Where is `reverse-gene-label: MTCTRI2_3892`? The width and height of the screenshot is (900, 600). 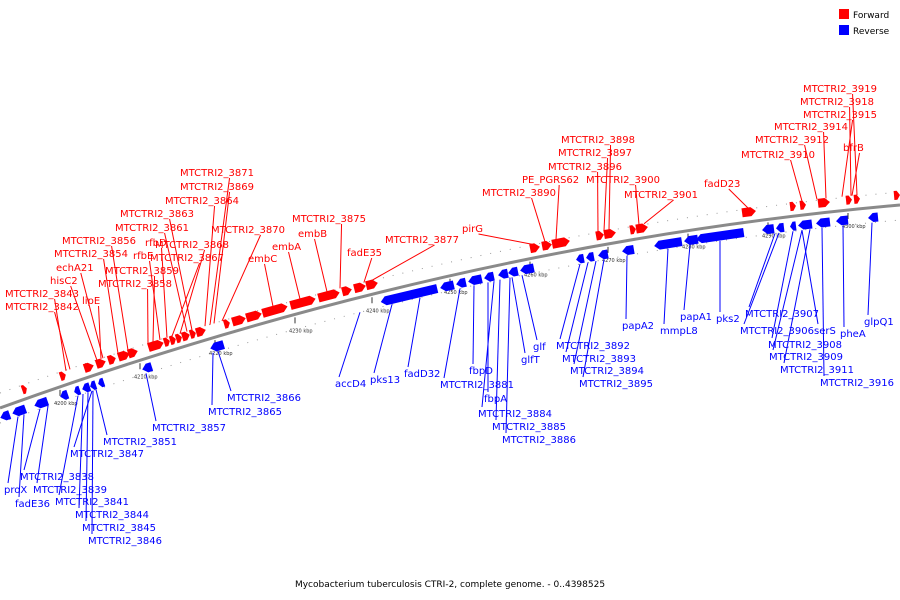 reverse-gene-label: MTCTRI2_3892 is located at coordinates (593, 346).